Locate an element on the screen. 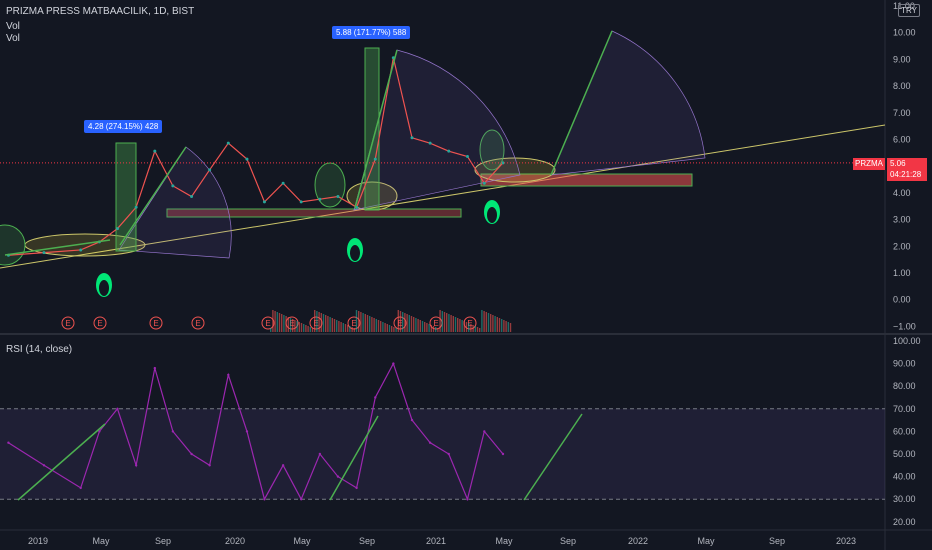 The image size is (932, 550). penguin-belly is located at coordinates (492, 215).